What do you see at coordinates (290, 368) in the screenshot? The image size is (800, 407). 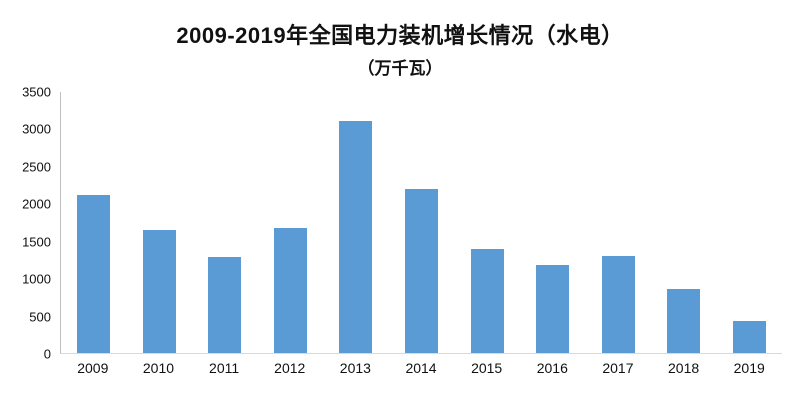 I see `x-tick-label: 2012` at bounding box center [290, 368].